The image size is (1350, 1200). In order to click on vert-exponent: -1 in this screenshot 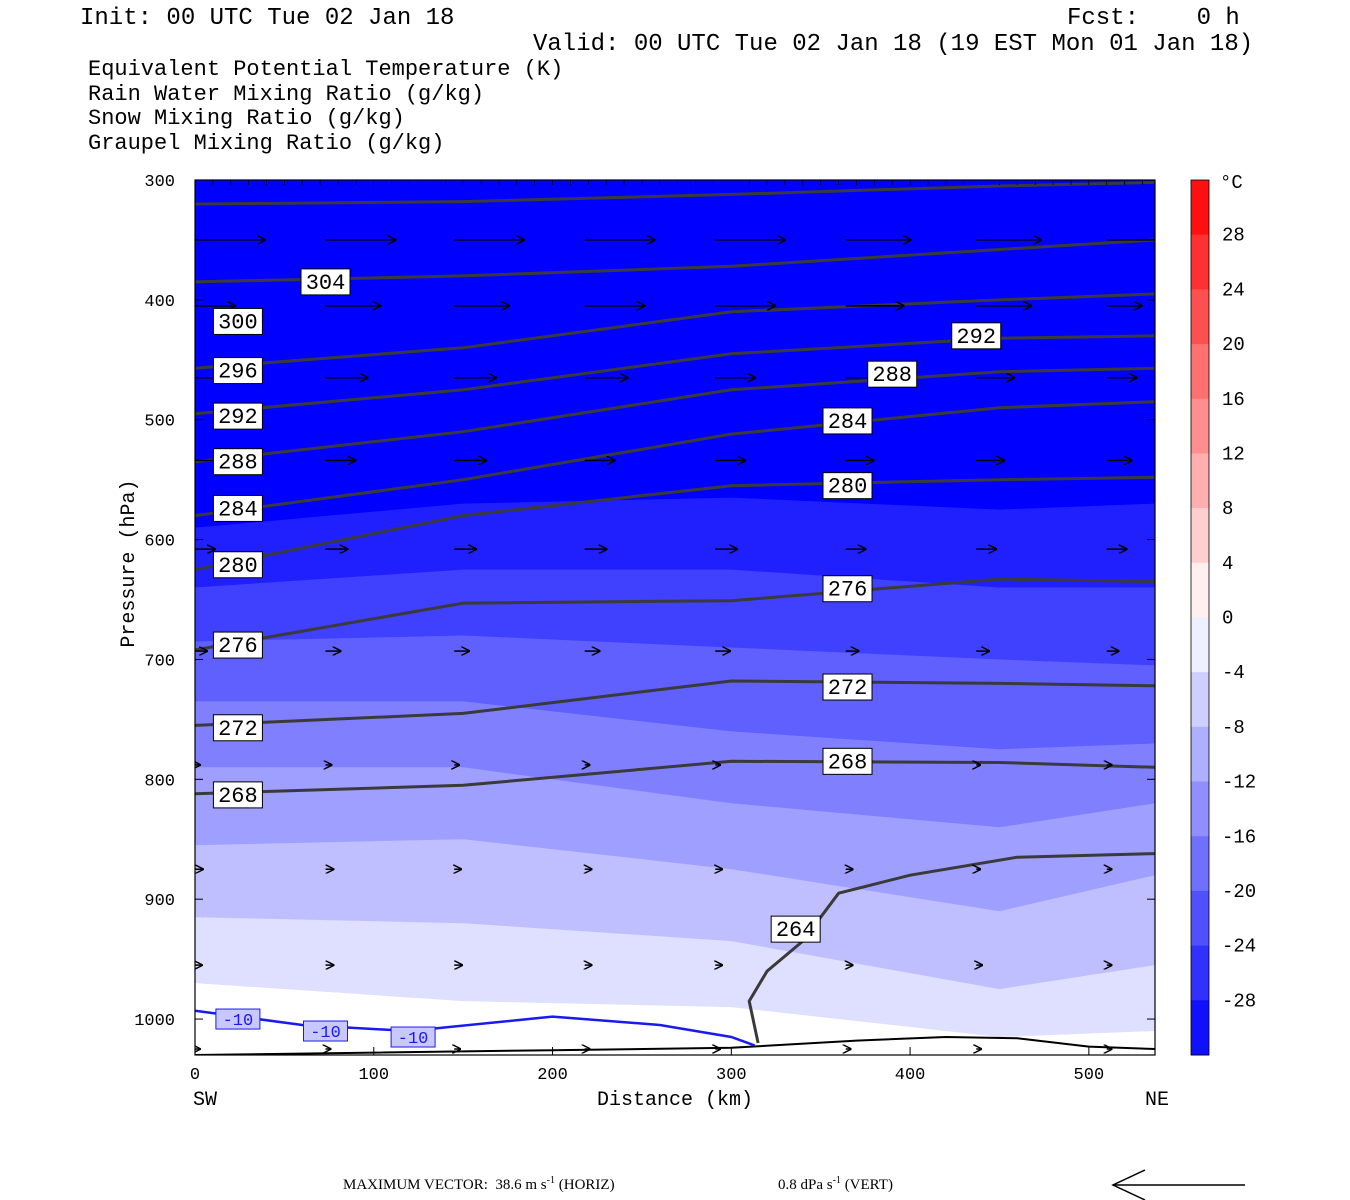, I will do `click(836, 1180)`.